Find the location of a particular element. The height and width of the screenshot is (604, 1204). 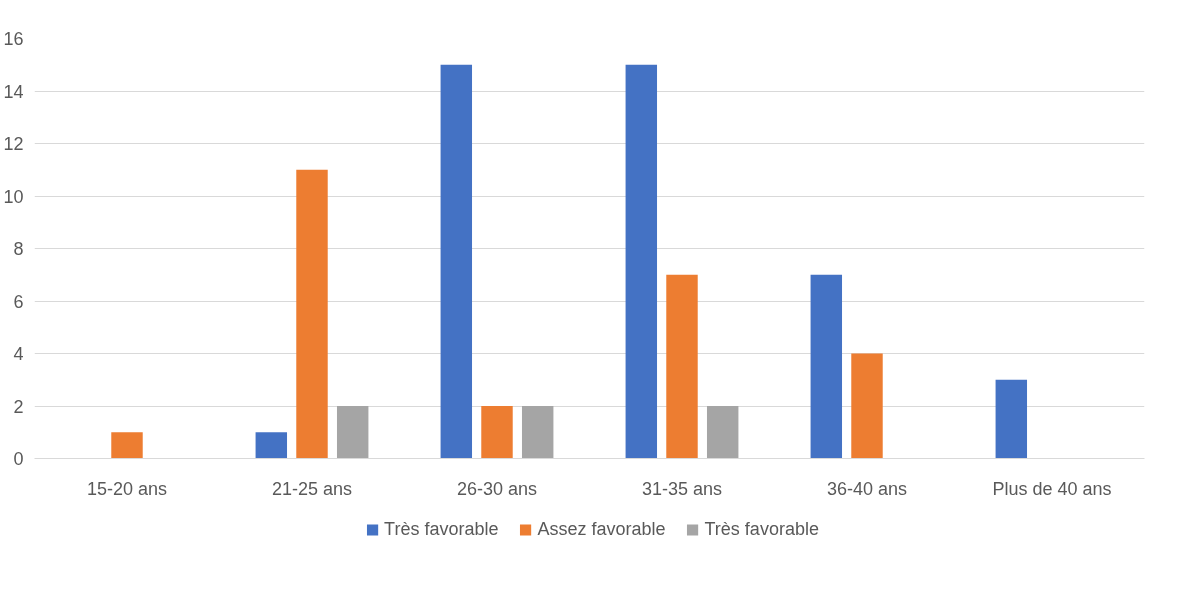

y-tick-label: 16 is located at coordinates (13, 39).